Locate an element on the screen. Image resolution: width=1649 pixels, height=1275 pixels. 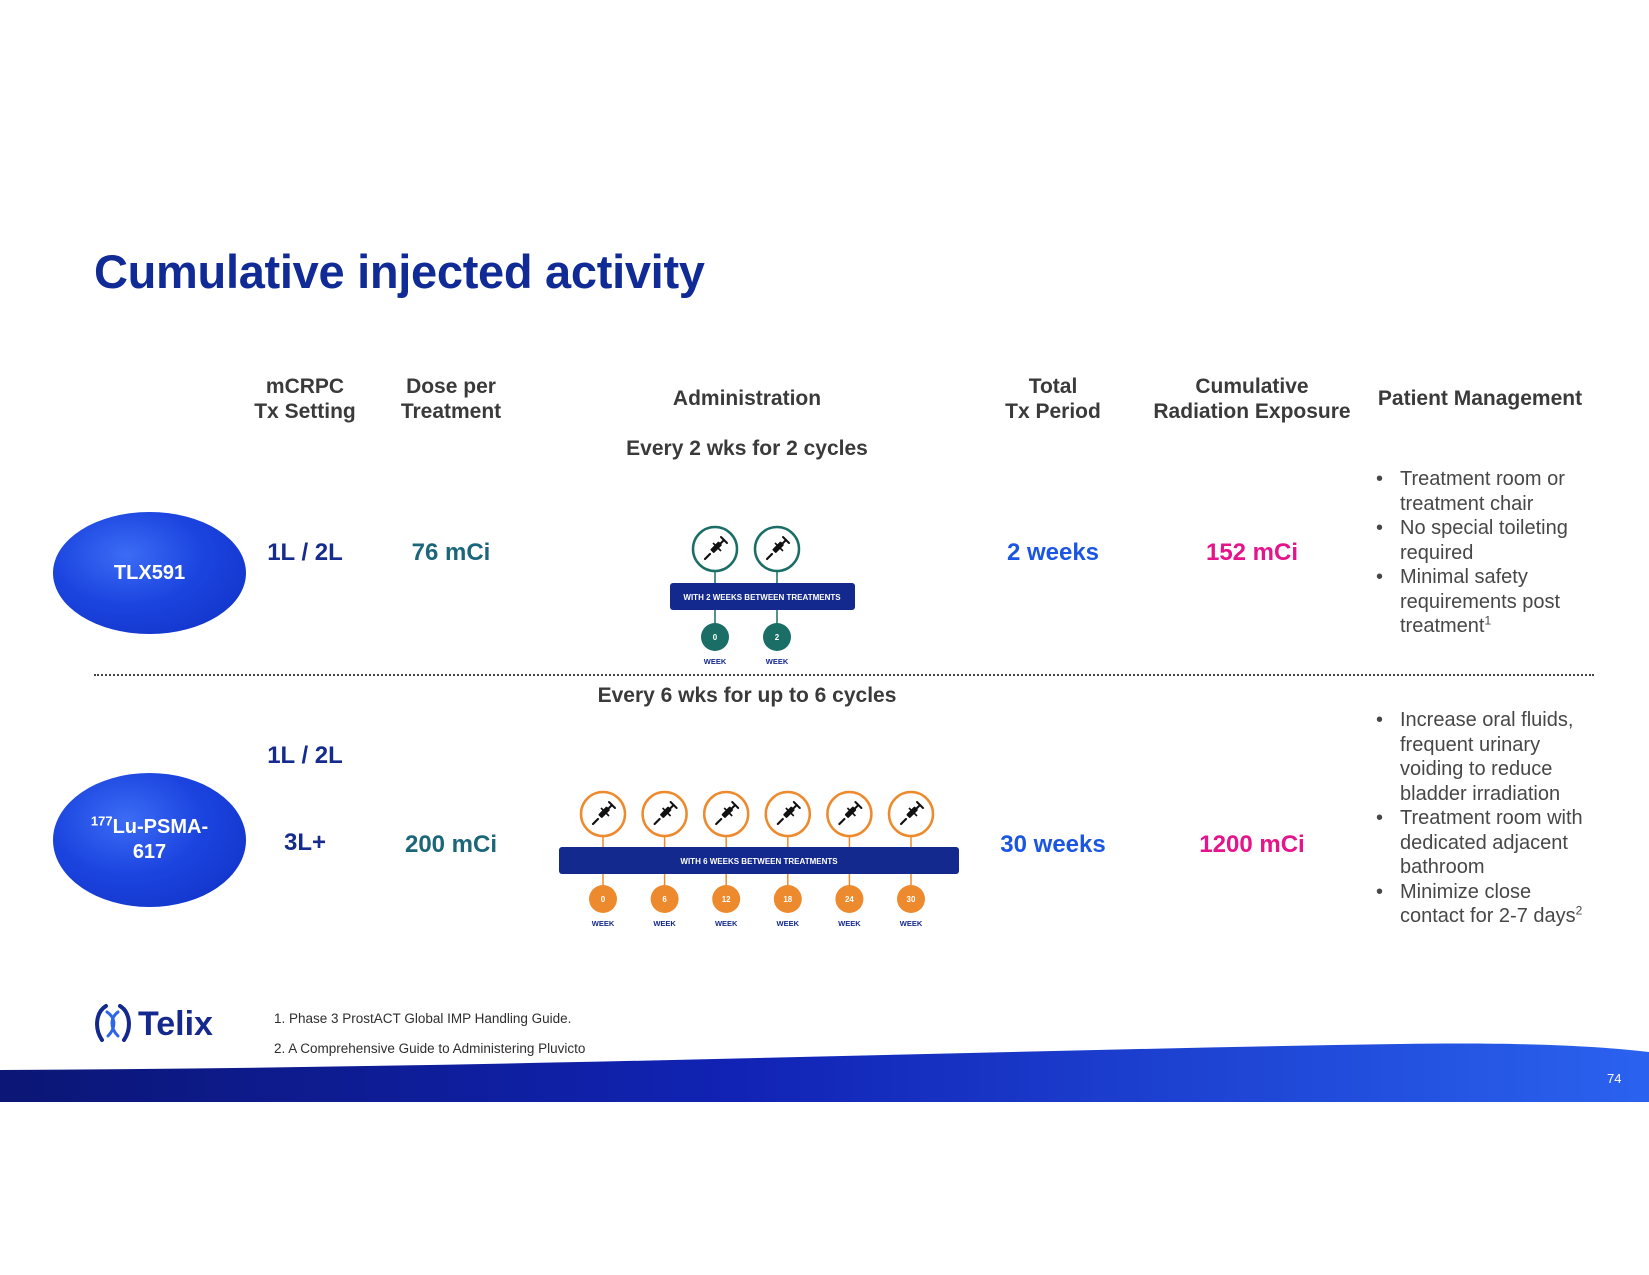
header-dose: Dose per Treatment is located at coordinates (451, 399).